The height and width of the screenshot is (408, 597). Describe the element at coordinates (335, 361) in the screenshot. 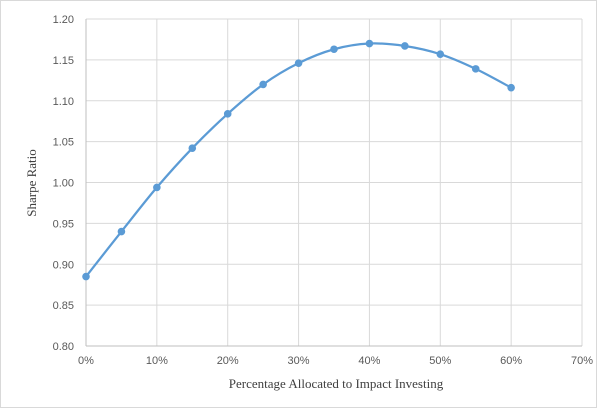

I see `x-tick-labels: 0% 10% 20% 30% 40% 50% 60% 70%` at that location.